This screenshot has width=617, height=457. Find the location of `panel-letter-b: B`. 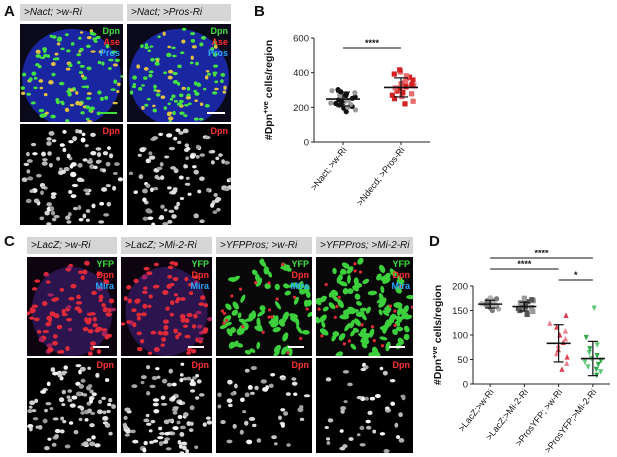

panel-letter-b: B is located at coordinates (259, 11).